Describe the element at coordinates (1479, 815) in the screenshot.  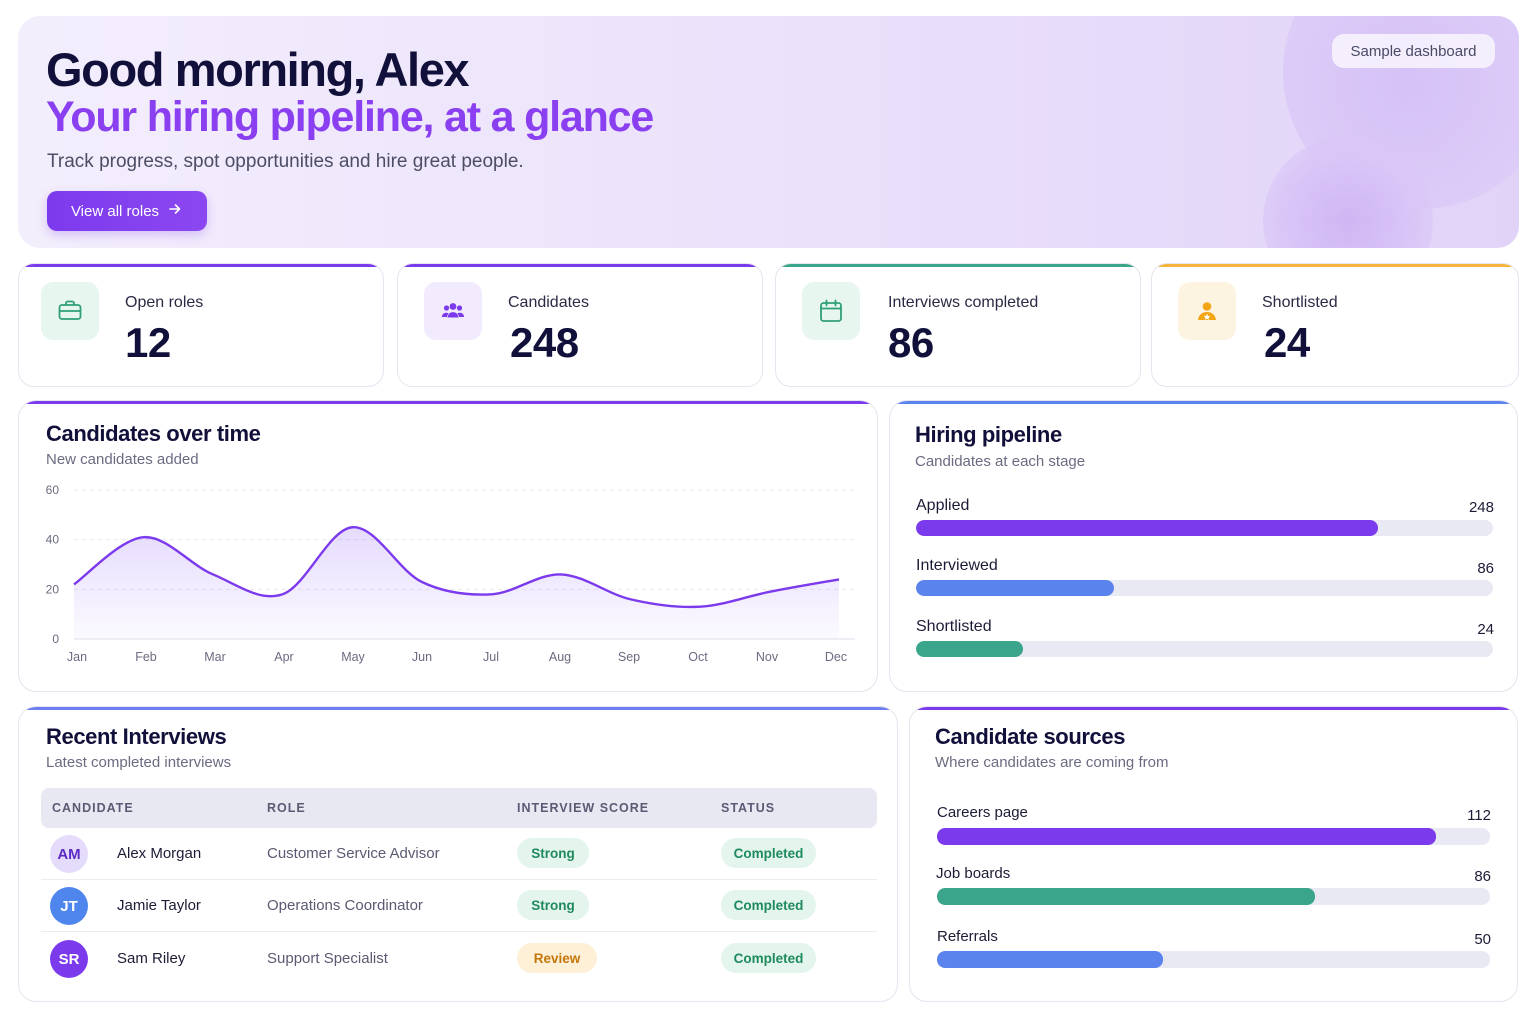
I see `source-value-careers-page: 112` at that location.